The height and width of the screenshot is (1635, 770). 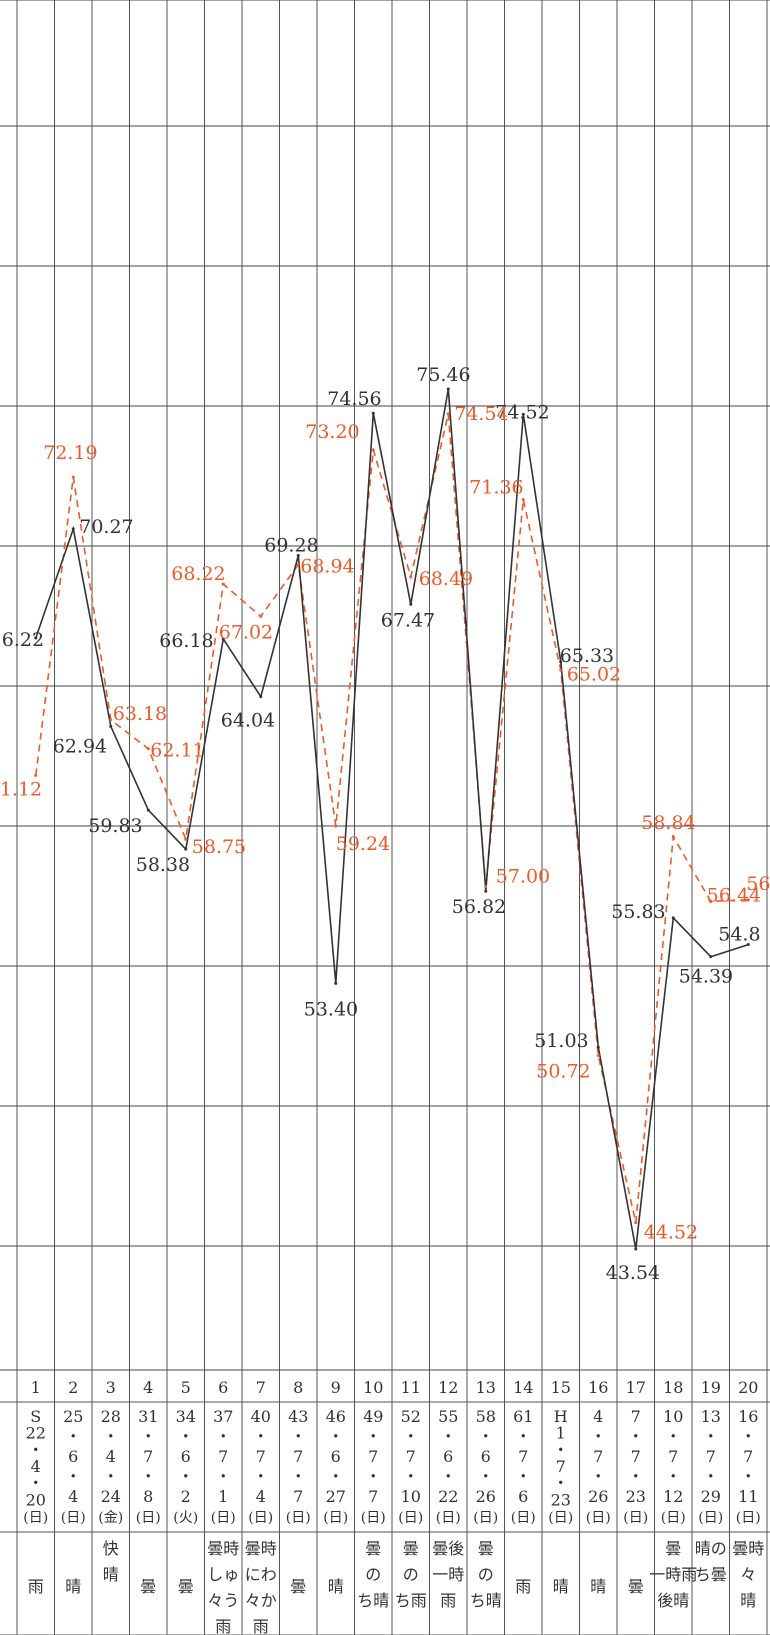 What do you see at coordinates (748, 1496) in the screenshot?
I see `date-text: 11` at bounding box center [748, 1496].